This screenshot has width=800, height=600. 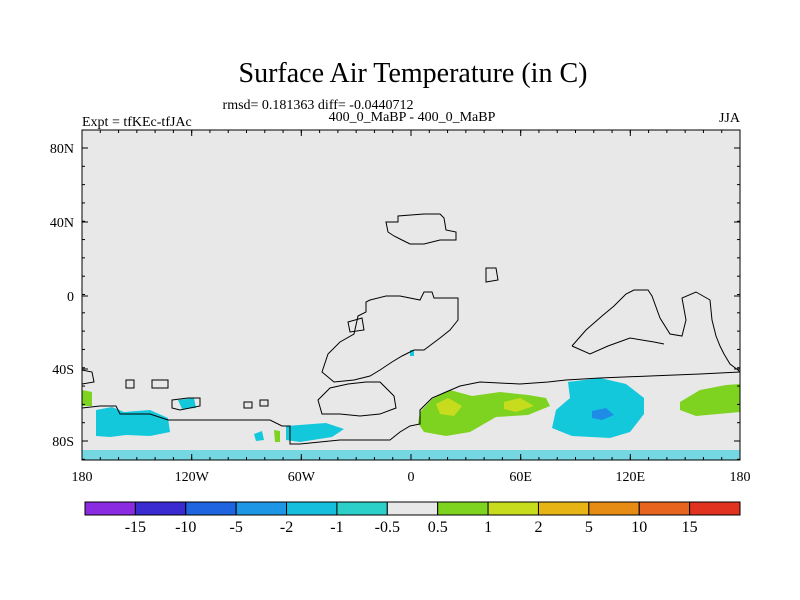 I want to click on colorbar, so click(x=412, y=508).